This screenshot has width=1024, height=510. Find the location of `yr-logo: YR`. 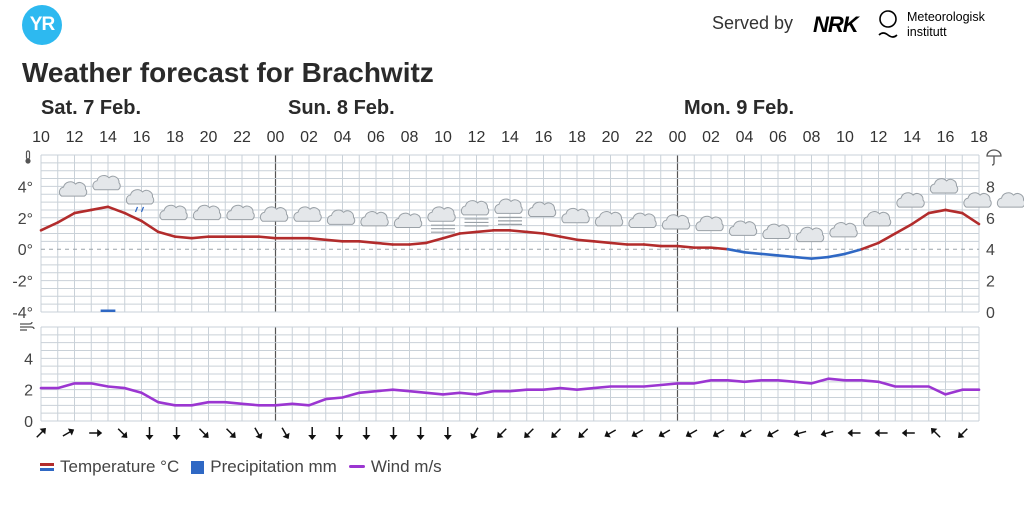

yr-logo: YR is located at coordinates (42, 25).